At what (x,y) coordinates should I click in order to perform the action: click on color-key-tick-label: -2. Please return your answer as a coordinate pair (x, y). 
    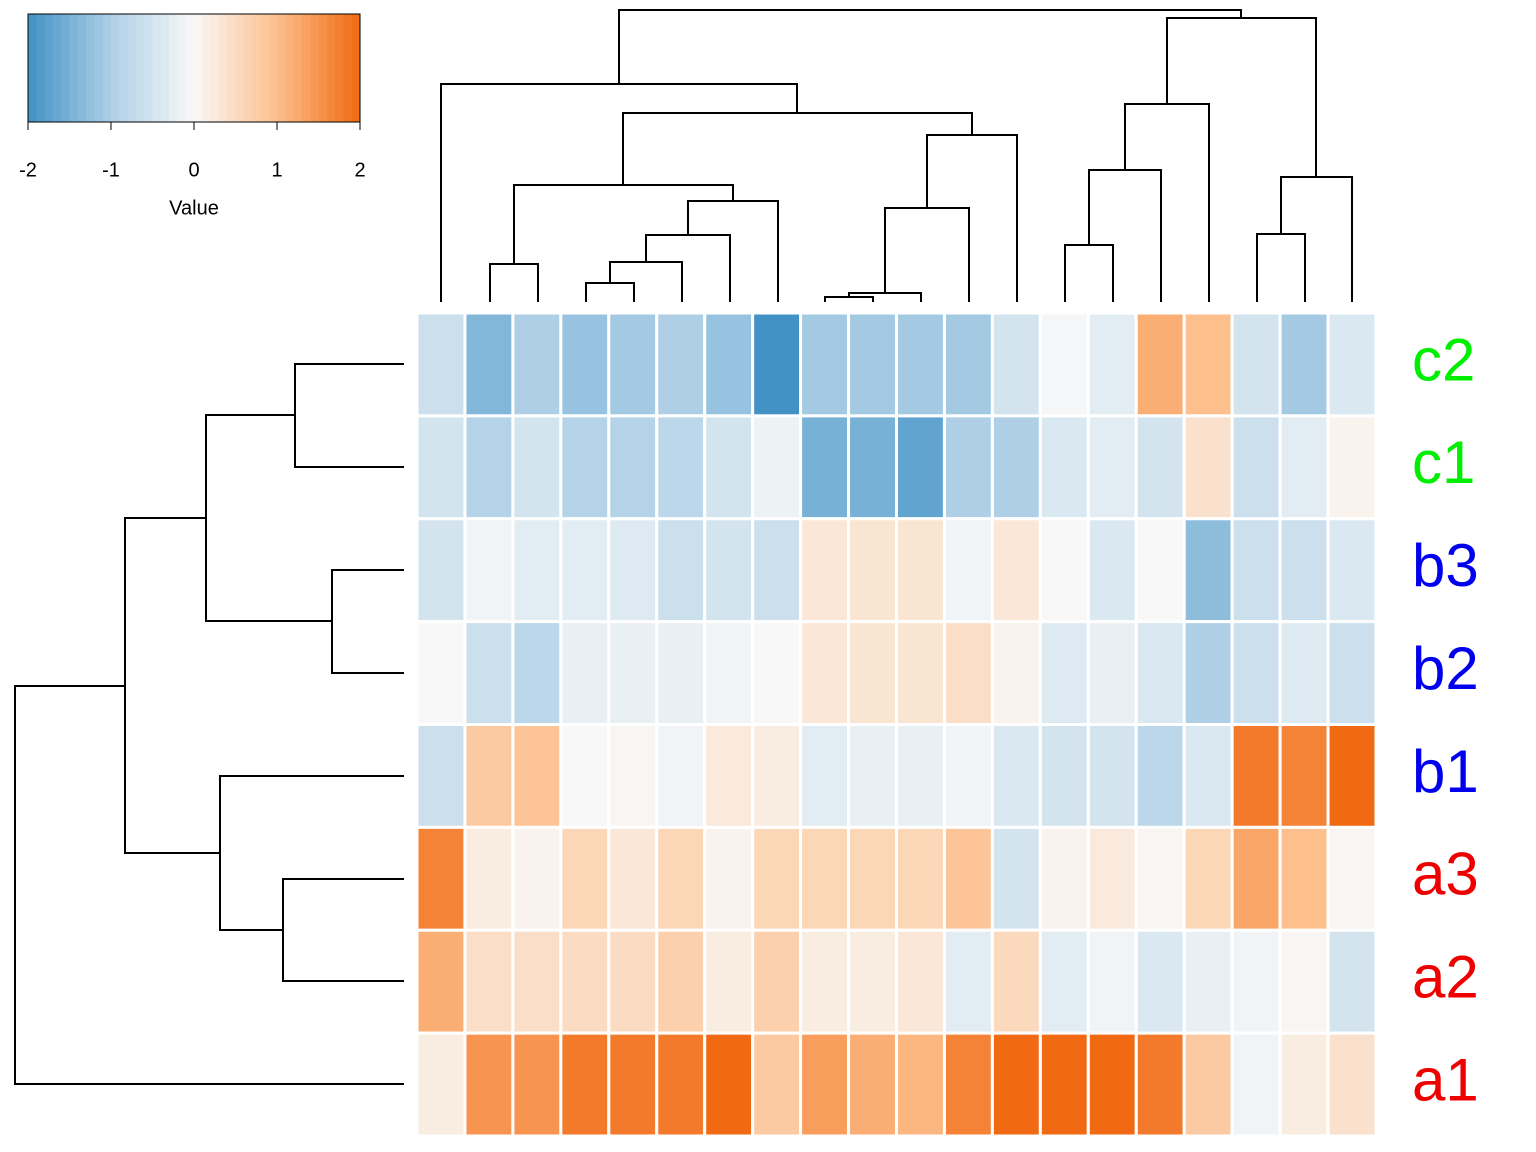
    Looking at the image, I should click on (28, 170).